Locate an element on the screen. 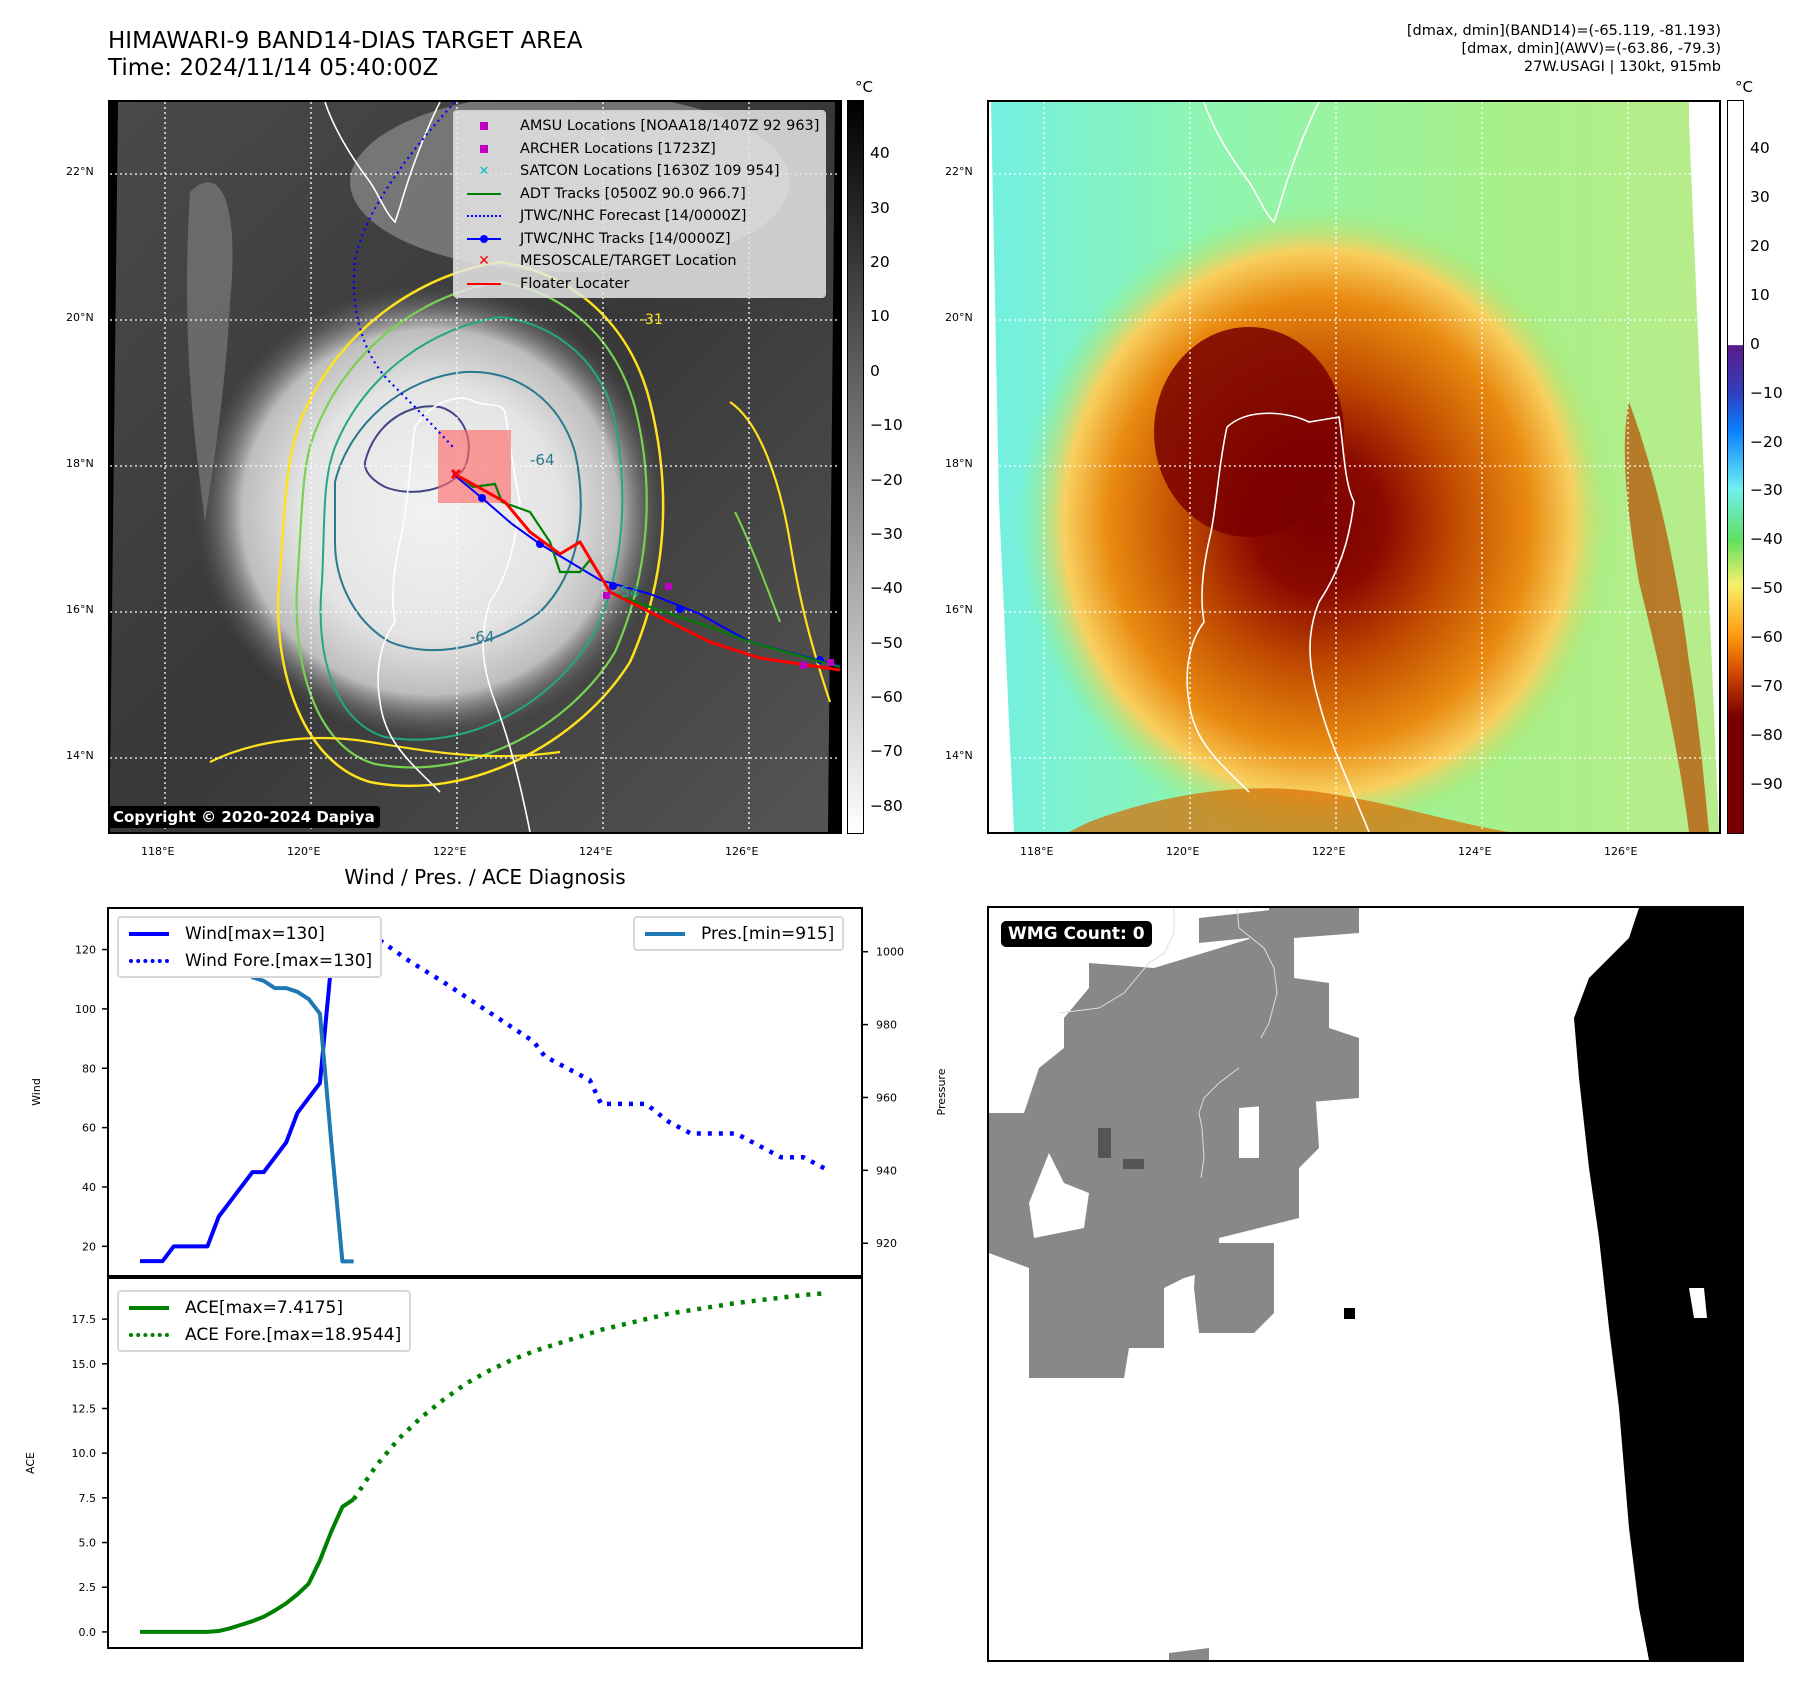 This screenshot has height=1690, width=1801. lon-label: 126°E is located at coordinates (742, 851).